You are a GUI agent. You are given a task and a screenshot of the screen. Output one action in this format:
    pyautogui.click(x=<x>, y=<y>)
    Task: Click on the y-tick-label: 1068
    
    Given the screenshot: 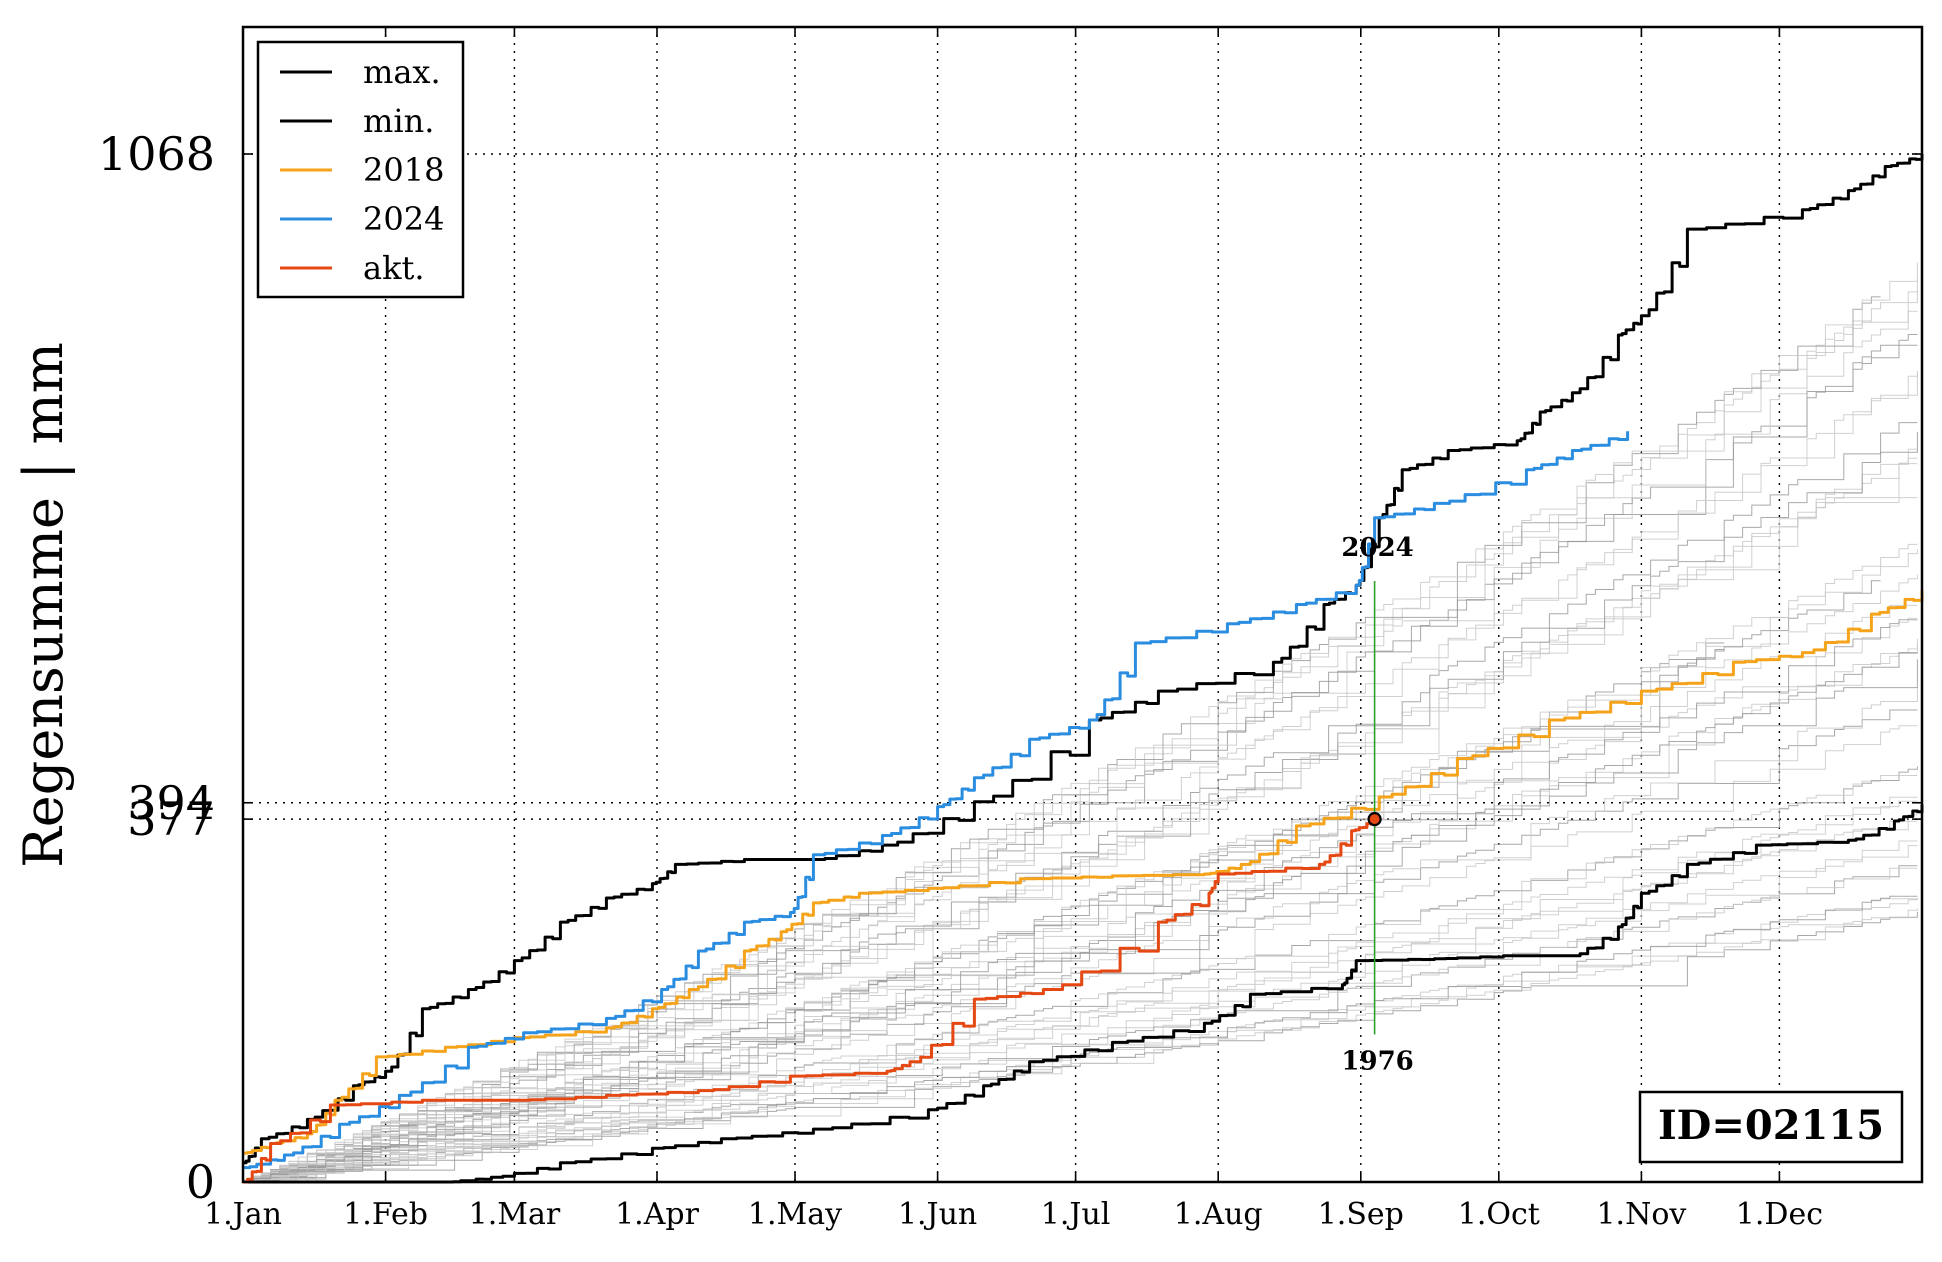 What is the action you would take?
    pyautogui.click(x=156, y=154)
    